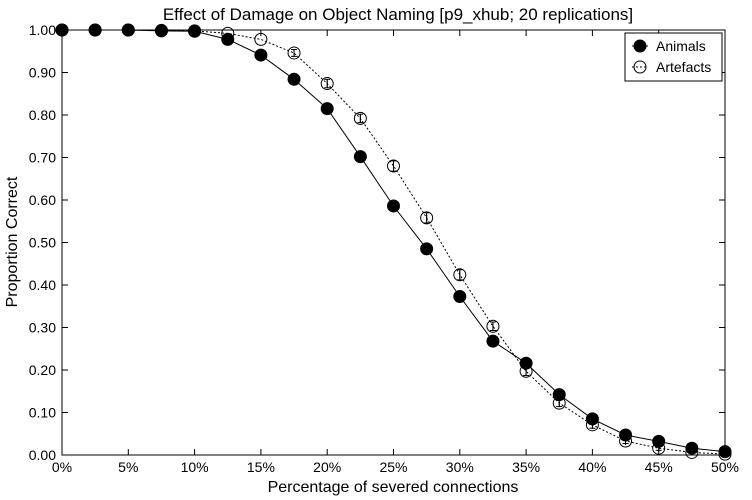 The height and width of the screenshot is (500, 752). What do you see at coordinates (725, 467) in the screenshot?
I see `x-tick-label: 50%` at bounding box center [725, 467].